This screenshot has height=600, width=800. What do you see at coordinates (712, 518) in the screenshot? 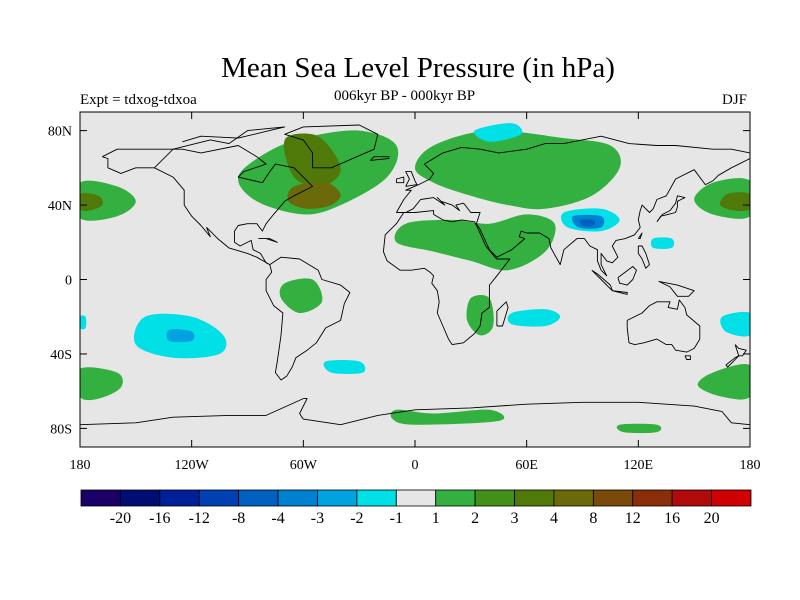
I see `colorbar-label: 20` at bounding box center [712, 518].